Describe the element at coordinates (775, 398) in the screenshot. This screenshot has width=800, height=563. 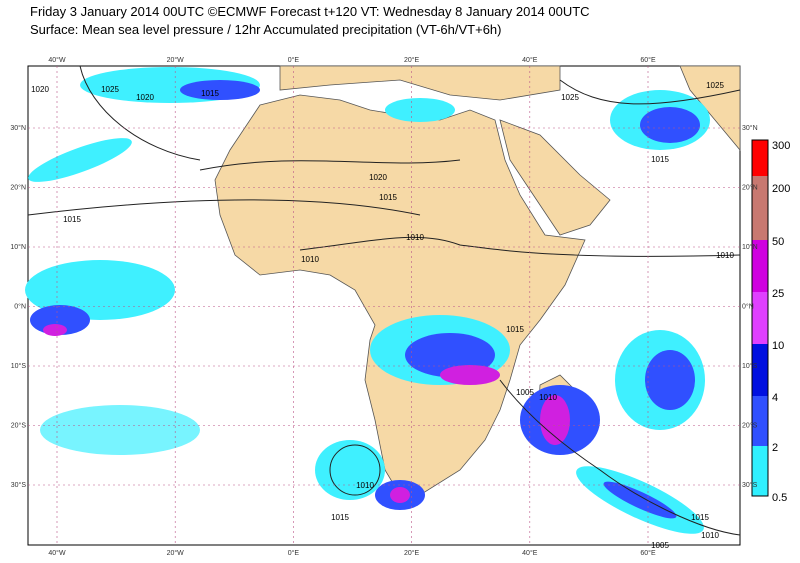
I see `colorbar-label: 4` at that location.